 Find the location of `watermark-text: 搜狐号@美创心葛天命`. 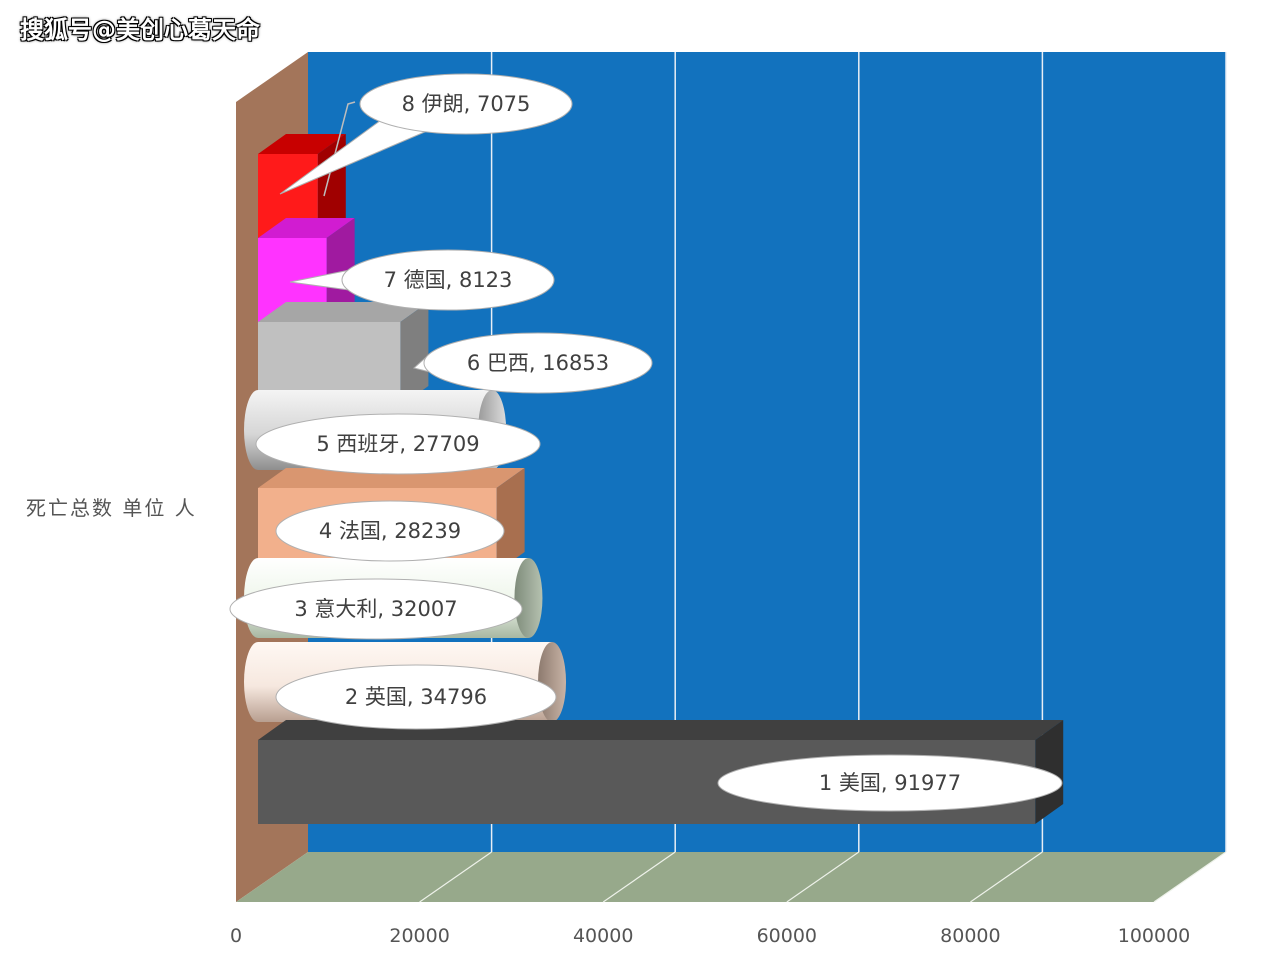

watermark-text: 搜狐号@美创心葛天命 is located at coordinates (140, 30).